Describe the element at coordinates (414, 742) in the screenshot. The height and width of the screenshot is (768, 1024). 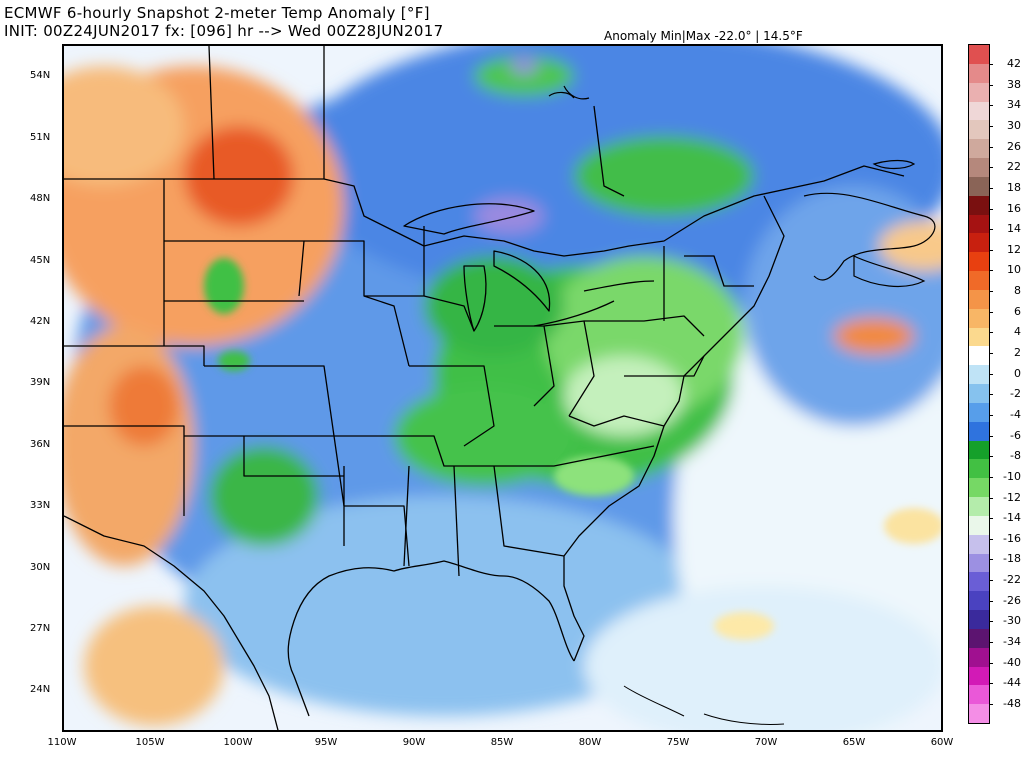
I see `lon-label: 90W` at that location.